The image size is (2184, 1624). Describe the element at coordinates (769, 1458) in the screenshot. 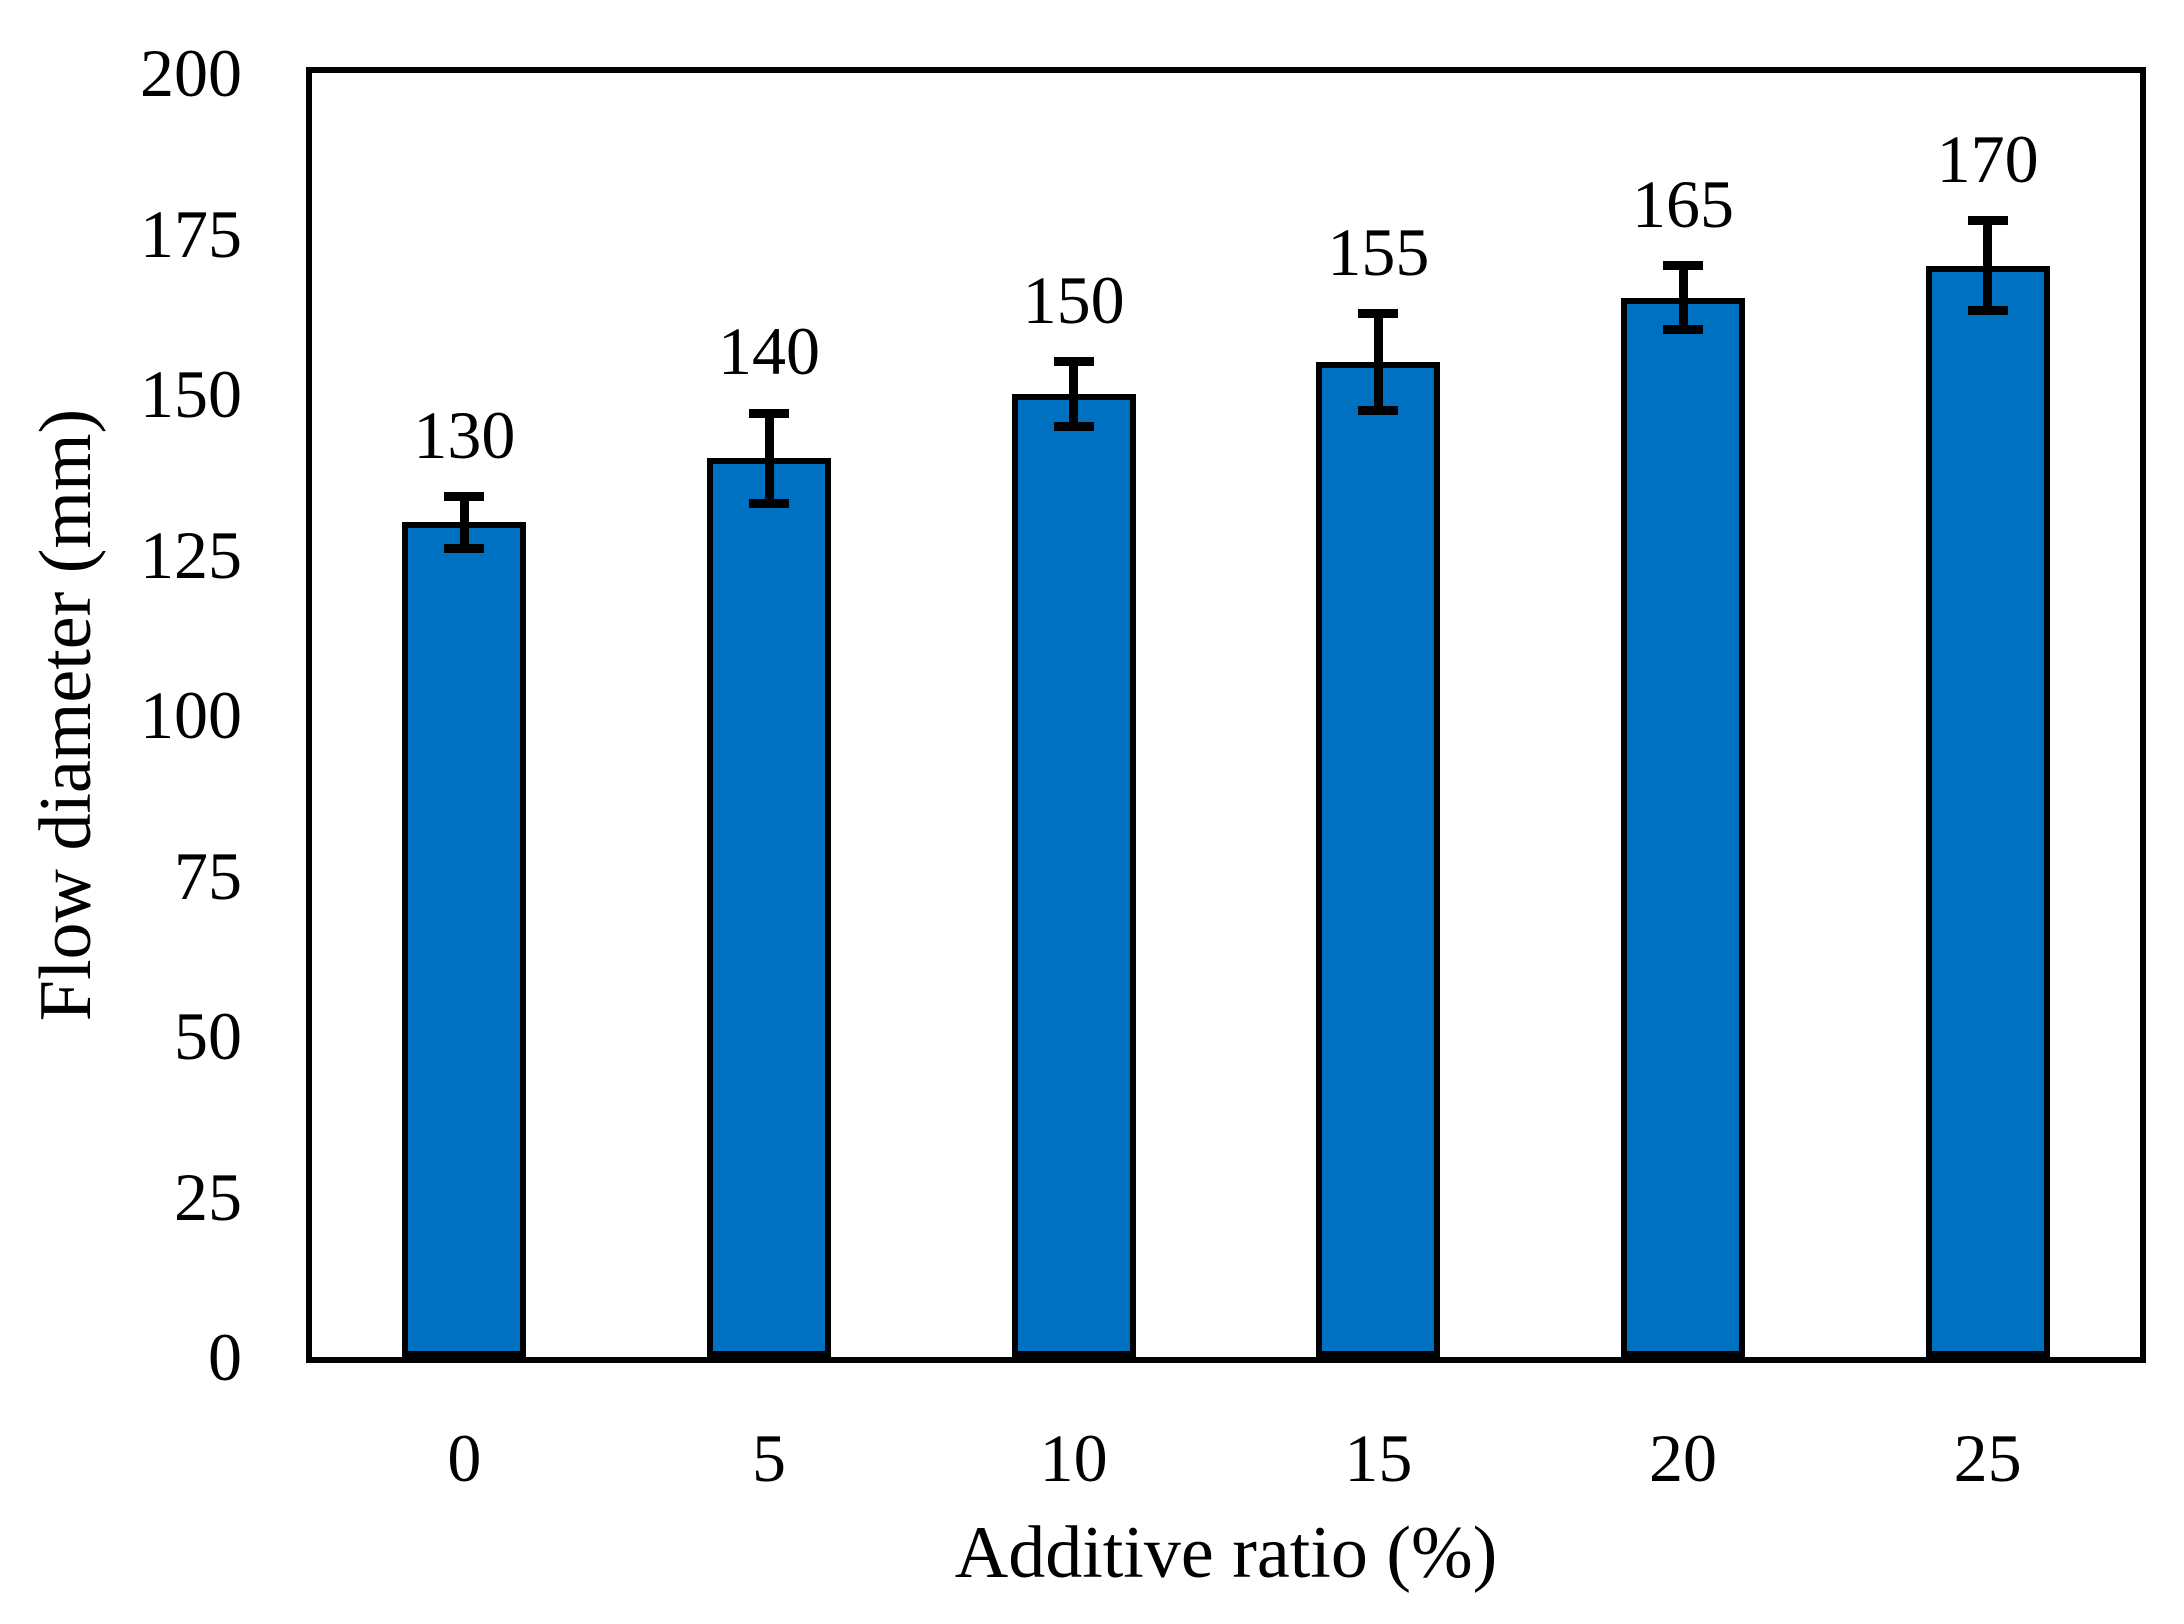

I see `x-tick-label: 5` at that location.